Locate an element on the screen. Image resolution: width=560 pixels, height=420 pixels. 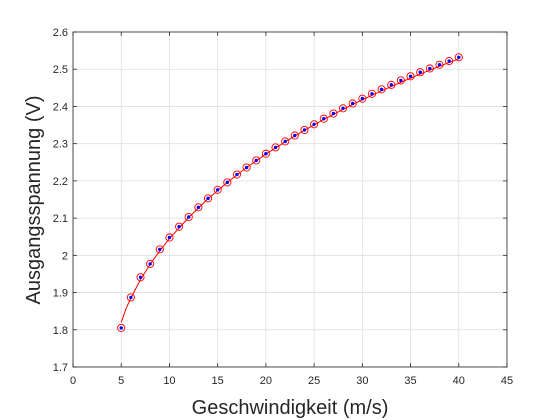
y-tick-label: 2.4 is located at coordinates (60, 107).